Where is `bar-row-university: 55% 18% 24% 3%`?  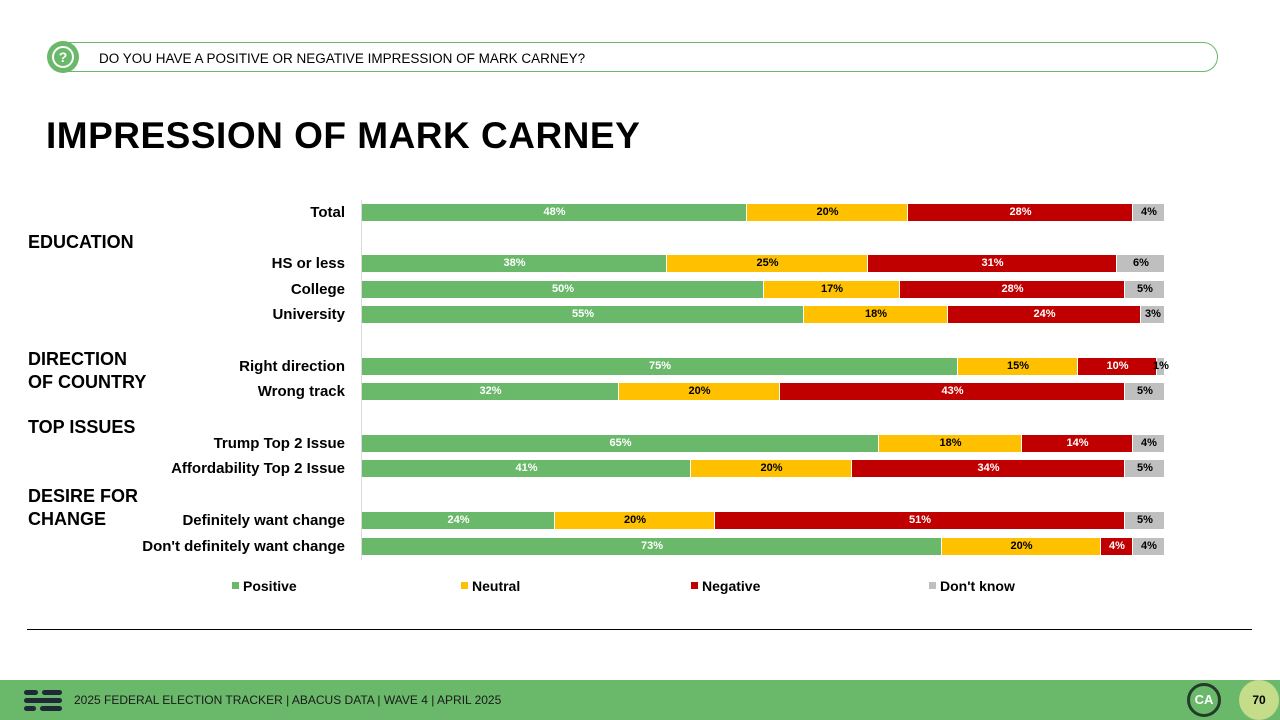 bar-row-university: 55% 18% 24% 3% is located at coordinates (763, 314).